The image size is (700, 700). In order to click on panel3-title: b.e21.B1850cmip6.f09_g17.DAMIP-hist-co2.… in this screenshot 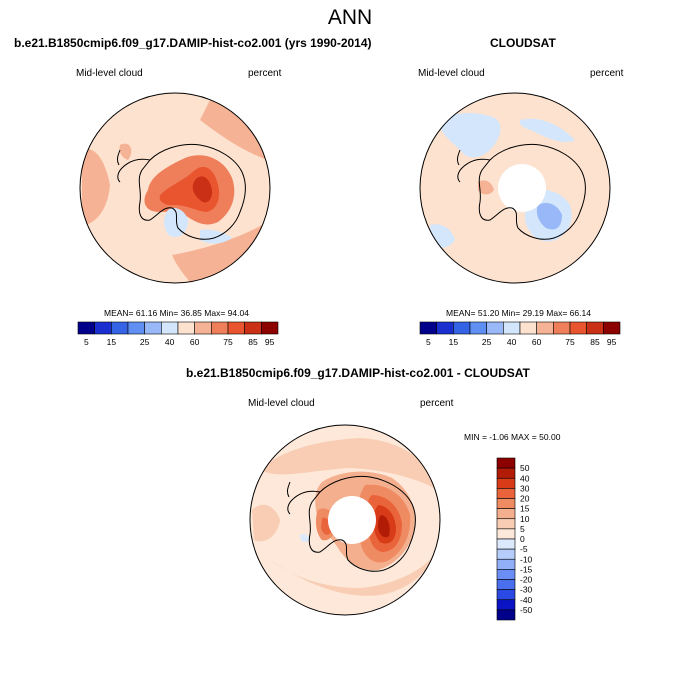, I will do `click(358, 373)`.